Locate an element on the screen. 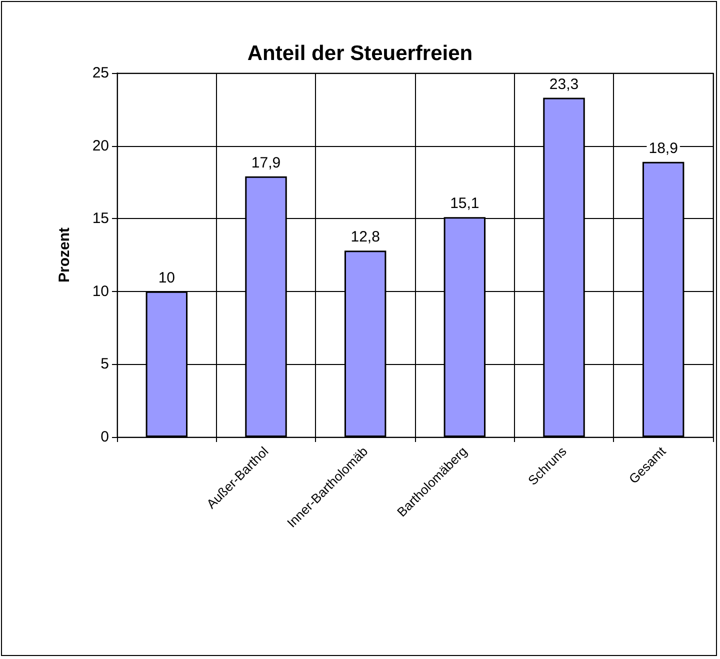  y-tick-label: 25 is located at coordinates (100, 73).